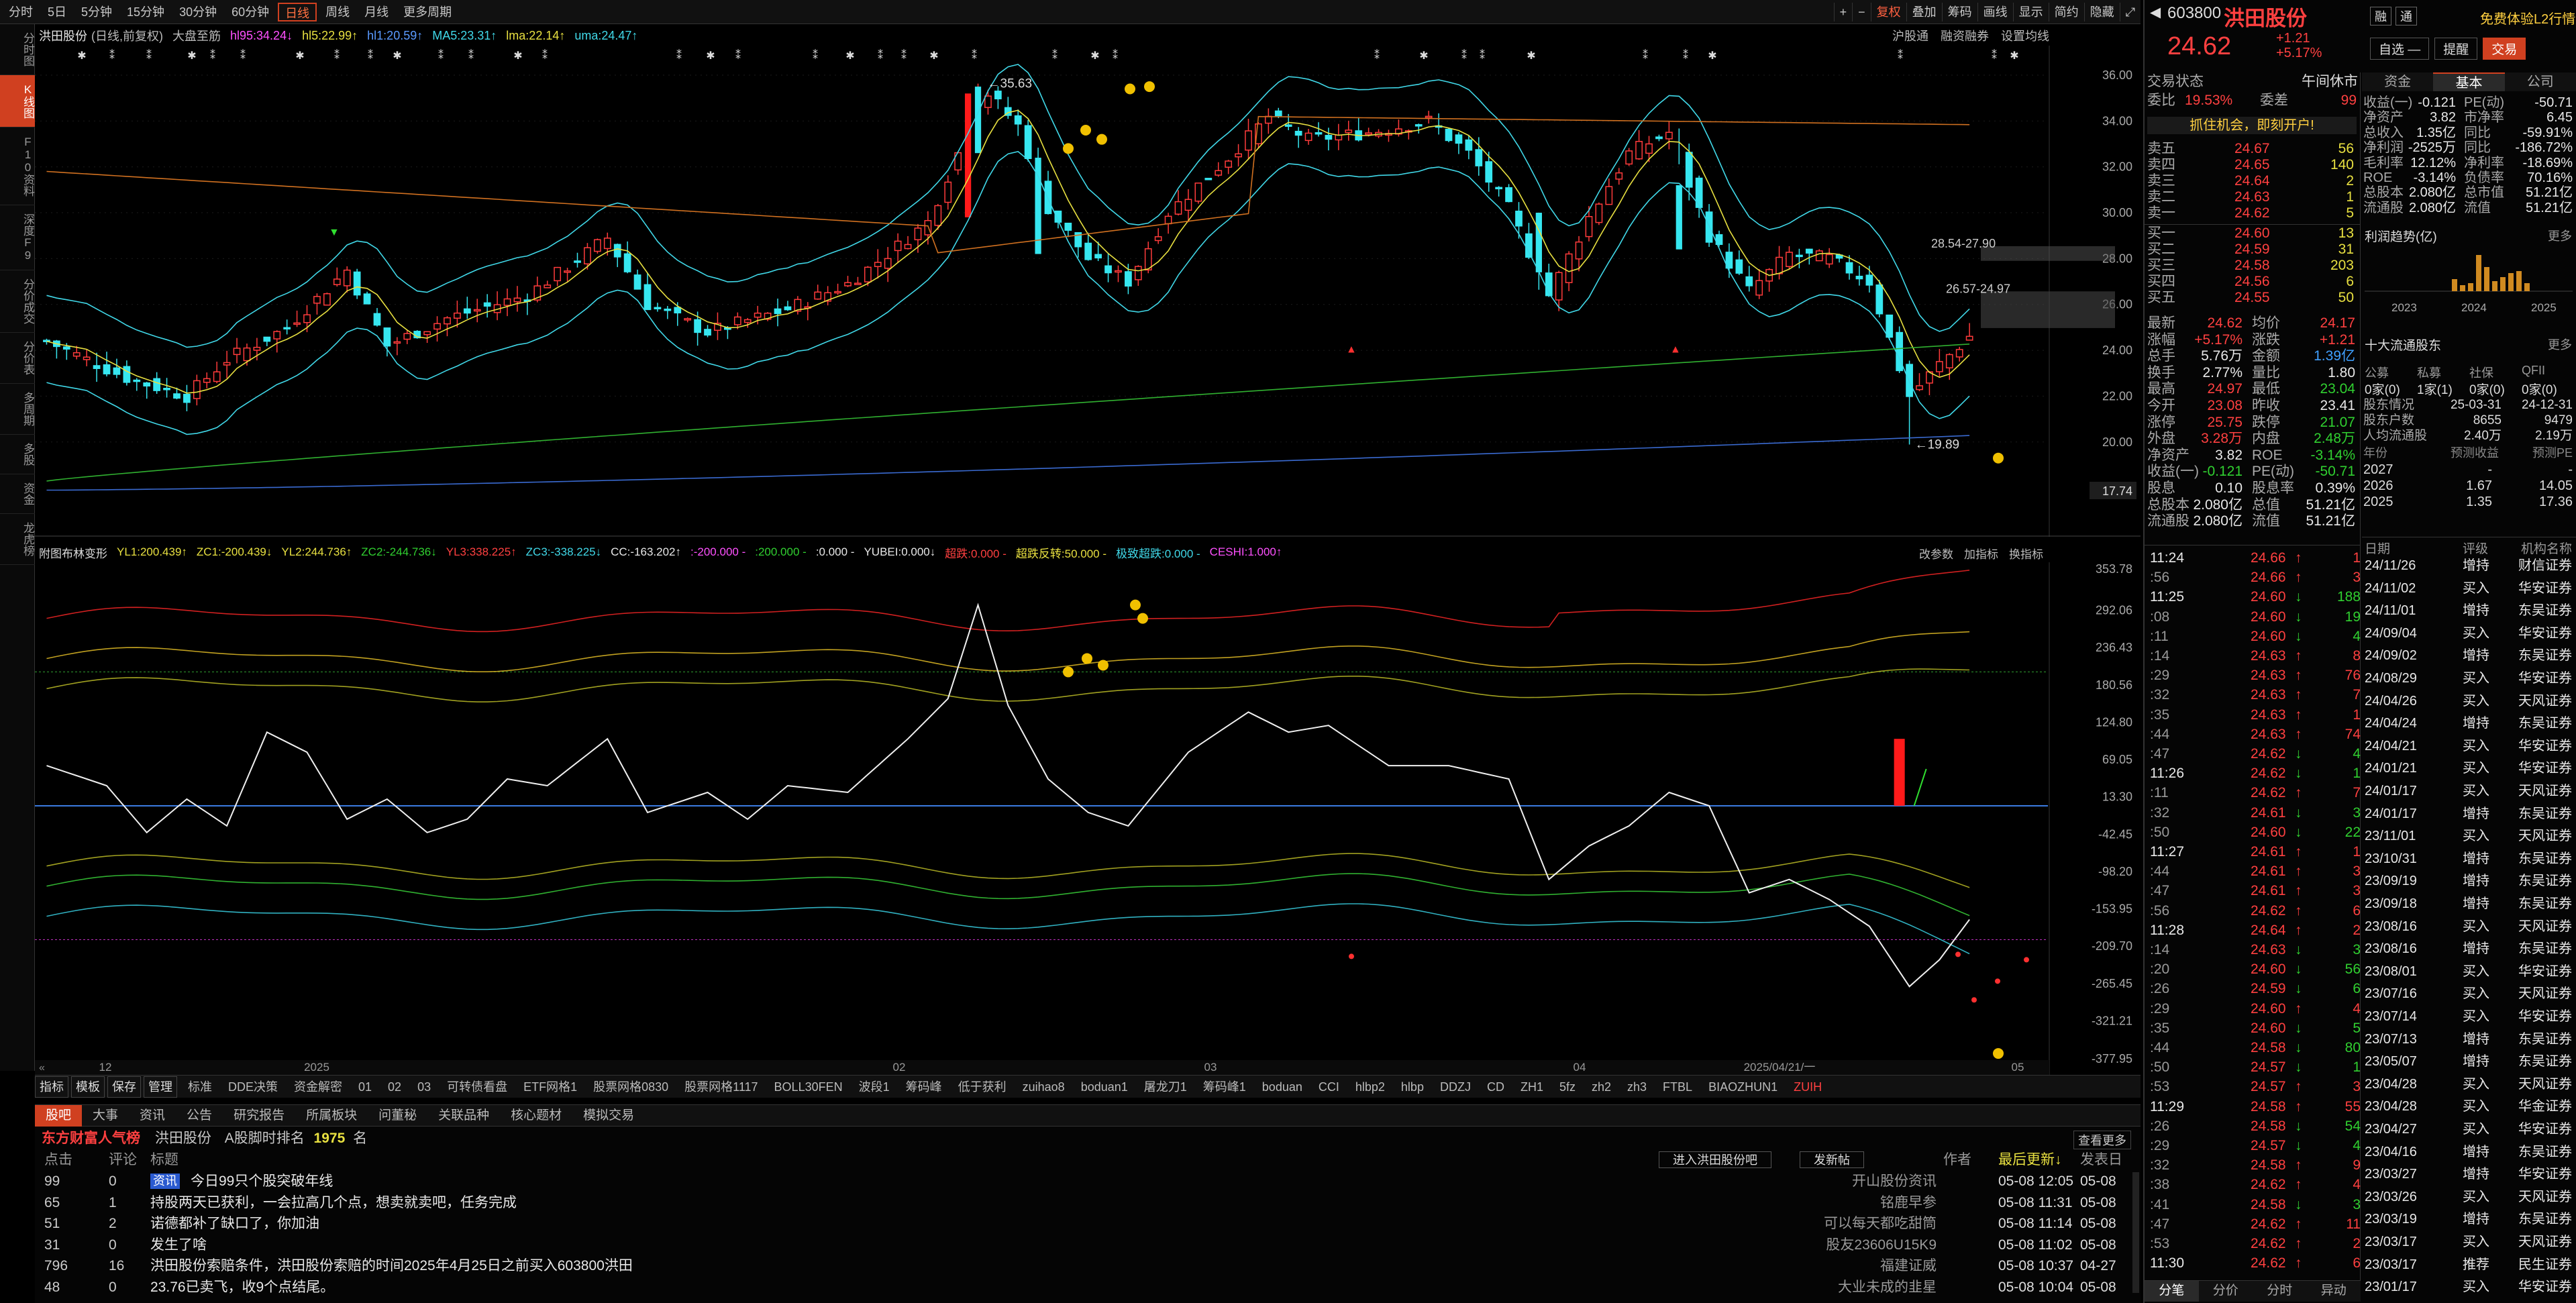 This screenshot has width=2576, height=1303. What do you see at coordinates (1888, 11) in the screenshot?
I see `chart-tool-0: 复权` at bounding box center [1888, 11].